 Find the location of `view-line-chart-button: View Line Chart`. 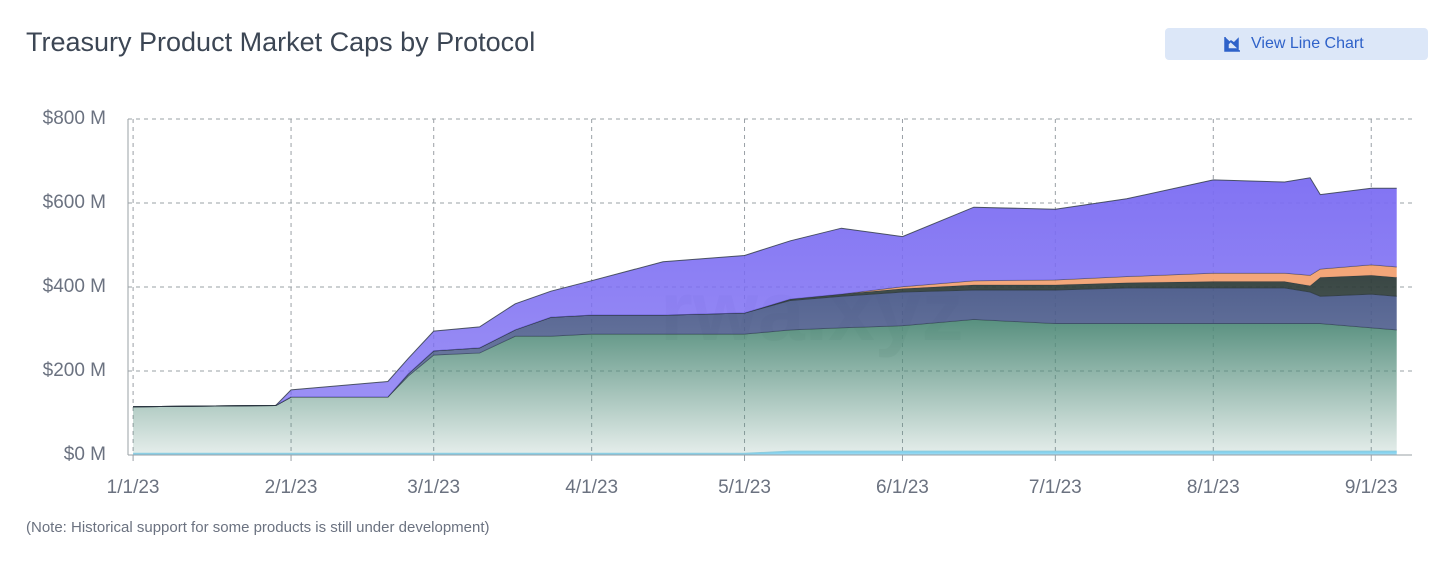

view-line-chart-button: View Line Chart is located at coordinates (1296, 44).